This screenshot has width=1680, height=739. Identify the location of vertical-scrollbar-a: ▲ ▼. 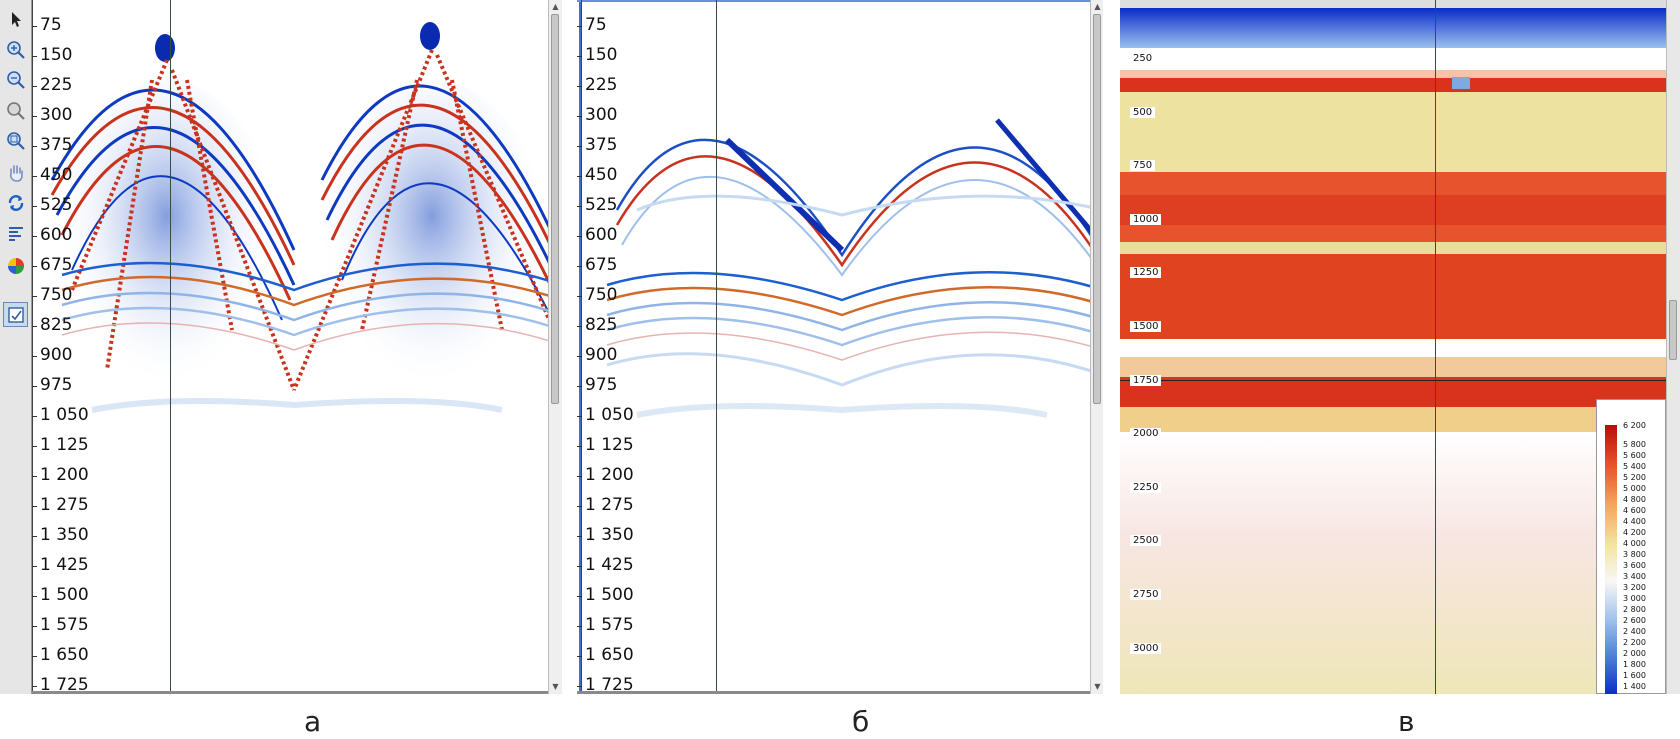
(555, 347).